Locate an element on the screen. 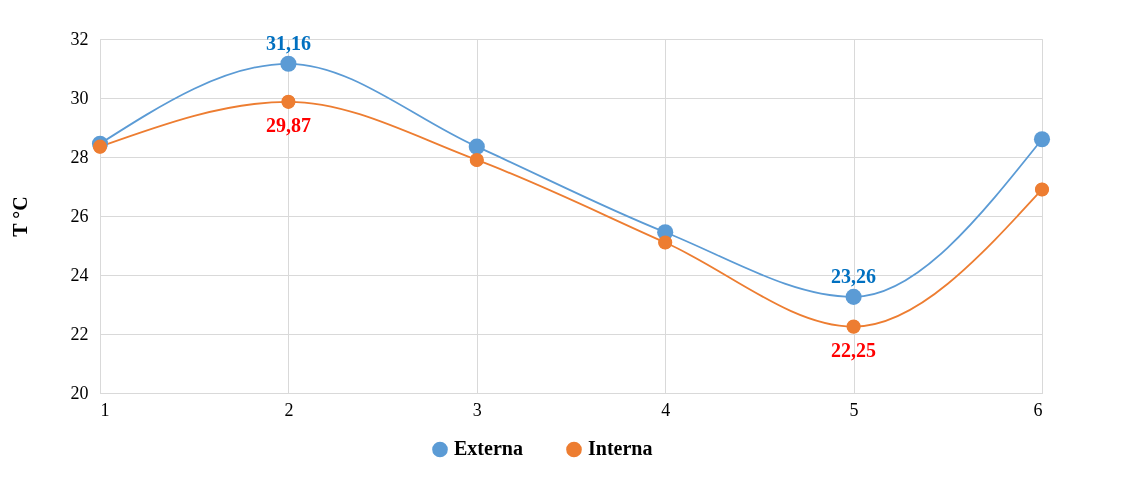 Image resolution: width=1132 pixels, height=504 pixels. data-label: 22,25 is located at coordinates (854, 349).